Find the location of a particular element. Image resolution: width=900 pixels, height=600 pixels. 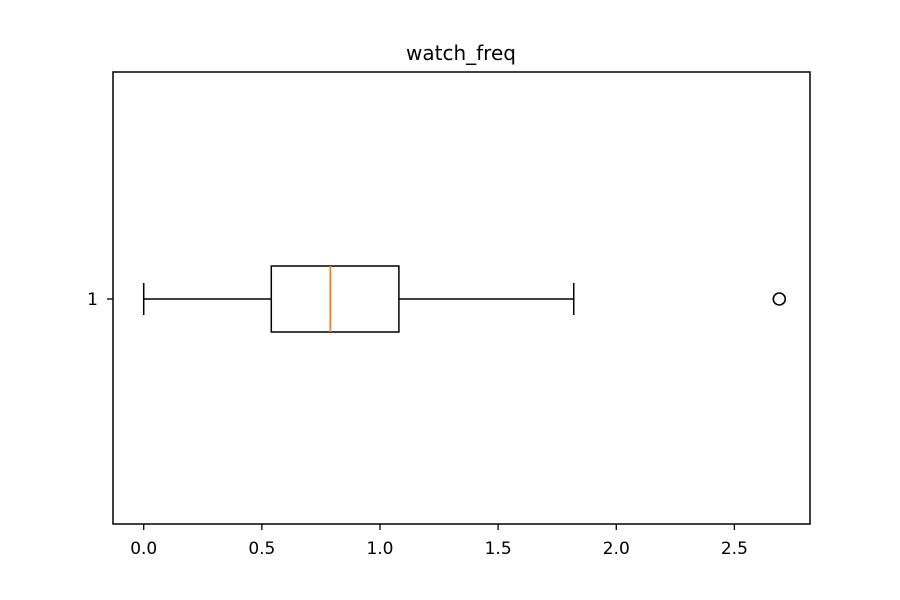

chart-title: watch_freq is located at coordinates (461, 53).